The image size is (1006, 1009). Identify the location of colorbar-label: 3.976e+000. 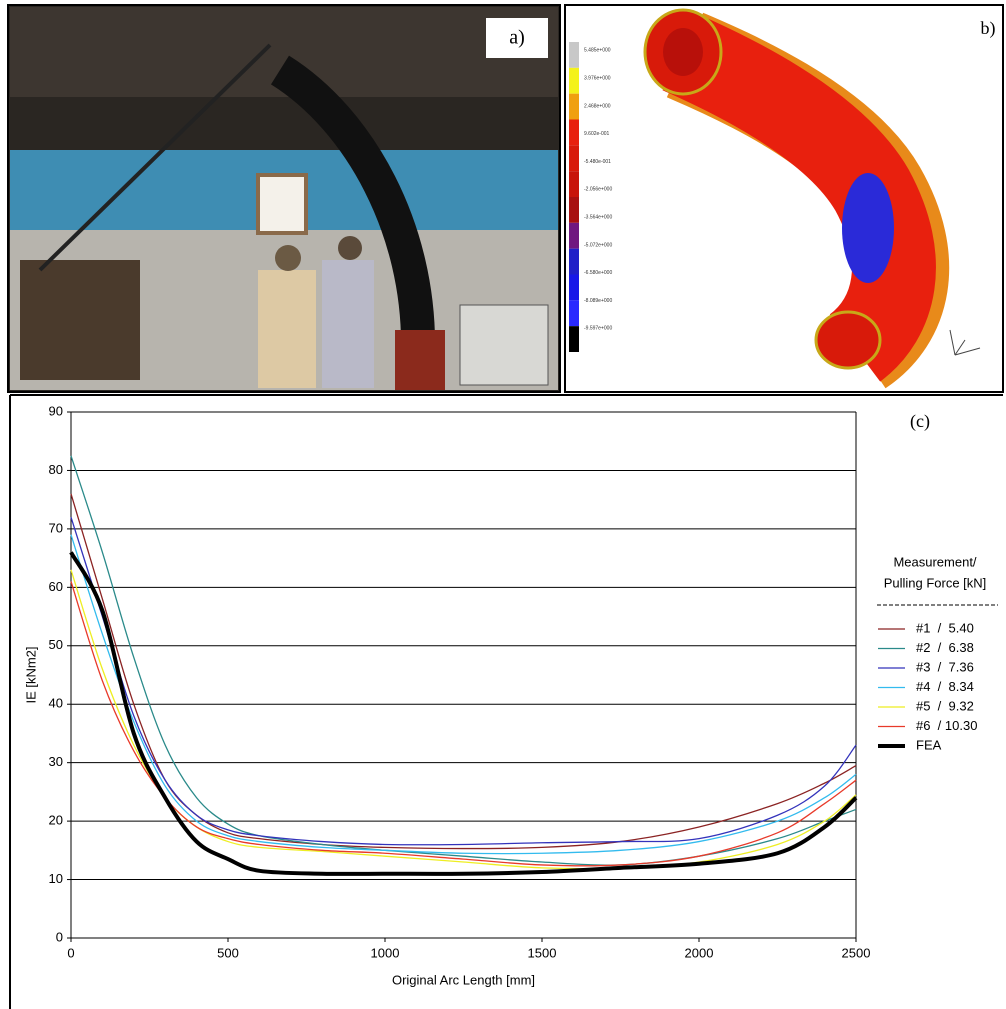
(597, 78).